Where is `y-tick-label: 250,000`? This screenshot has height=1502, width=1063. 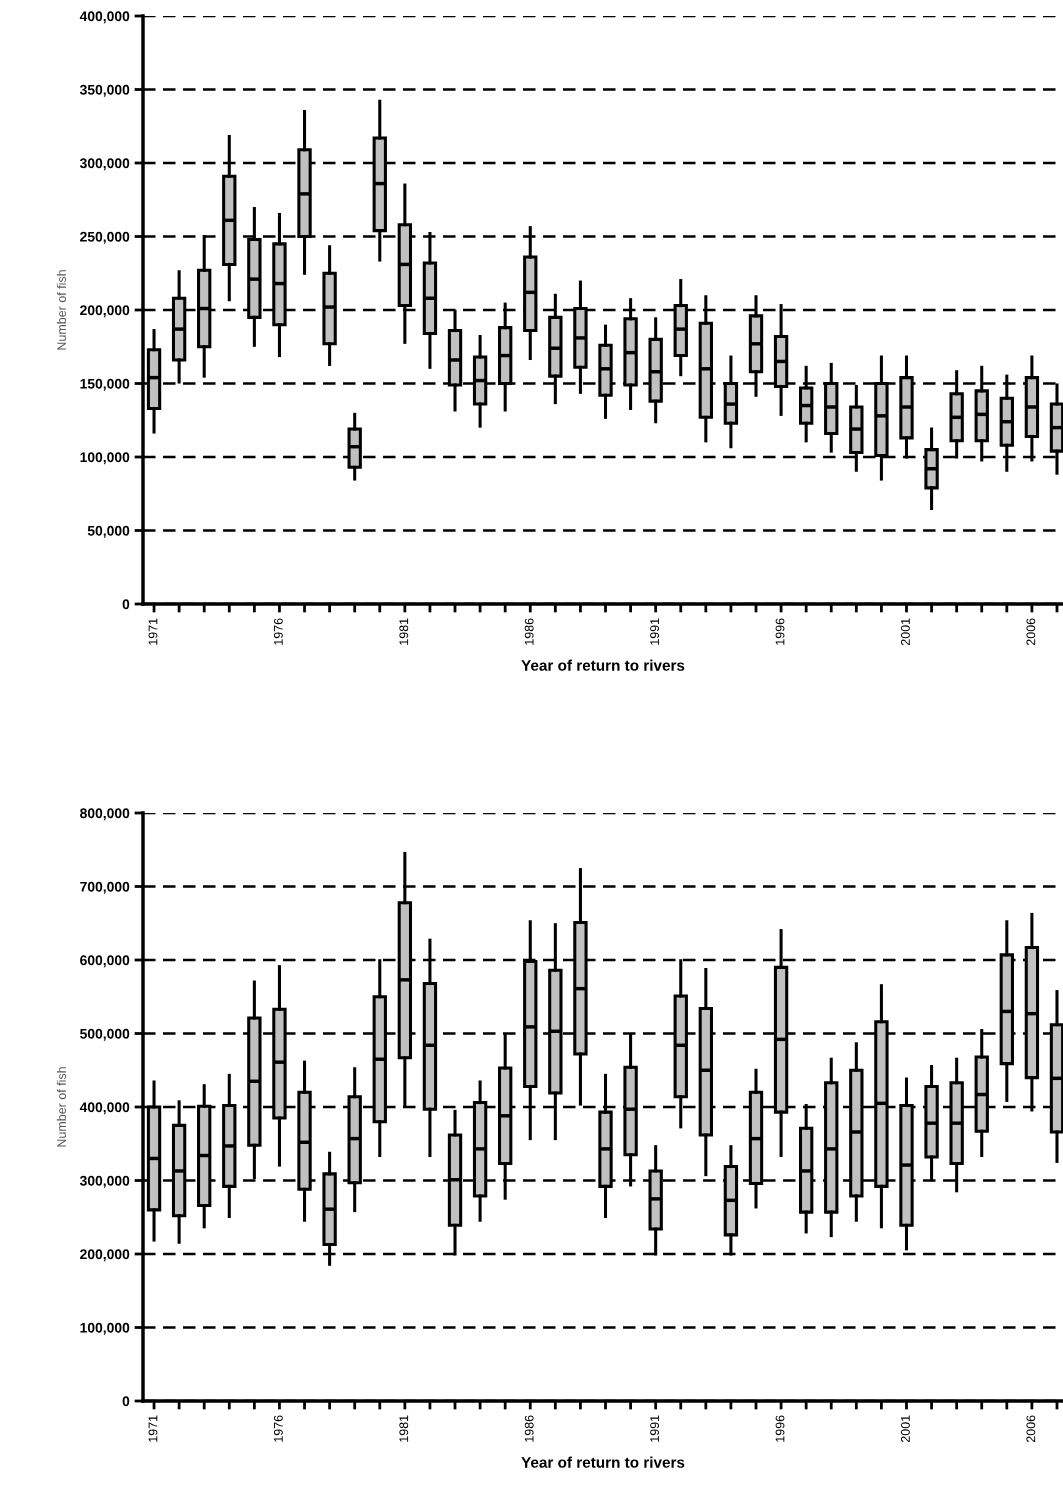 y-tick-label: 250,000 is located at coordinates (105, 237).